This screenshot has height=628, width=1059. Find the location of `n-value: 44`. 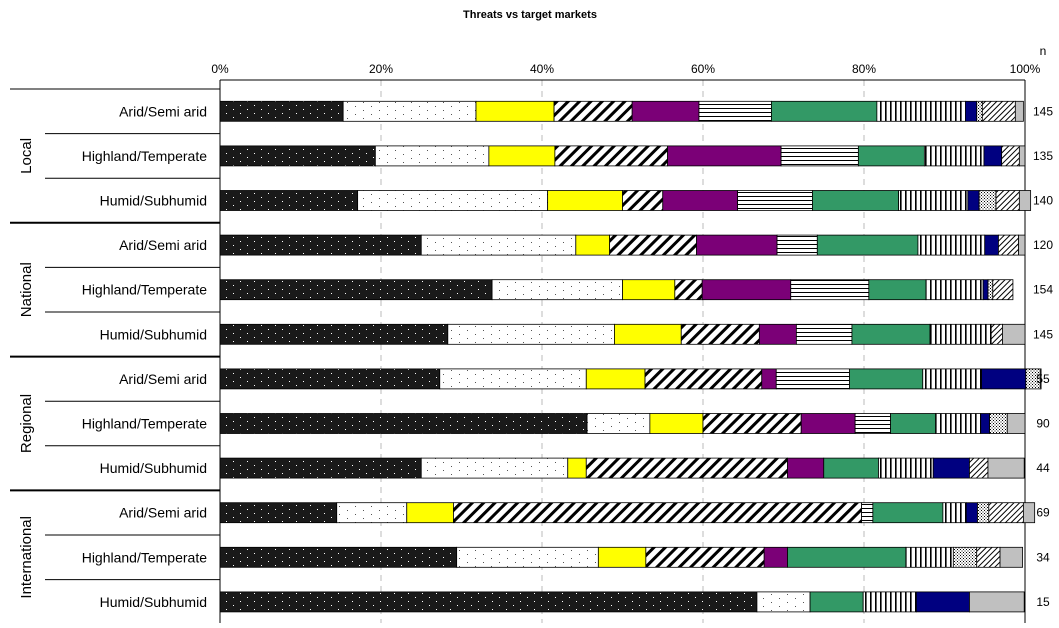

n-value: 44 is located at coordinates (1043, 468).